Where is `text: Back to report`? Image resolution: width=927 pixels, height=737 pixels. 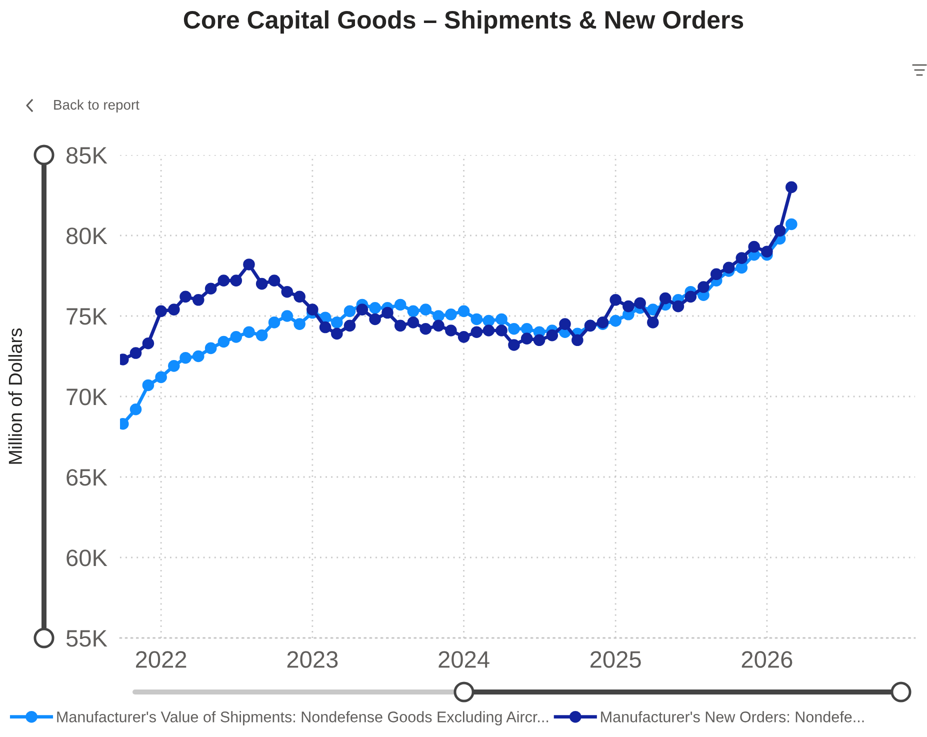
text: Back to report is located at coordinates (97, 106).